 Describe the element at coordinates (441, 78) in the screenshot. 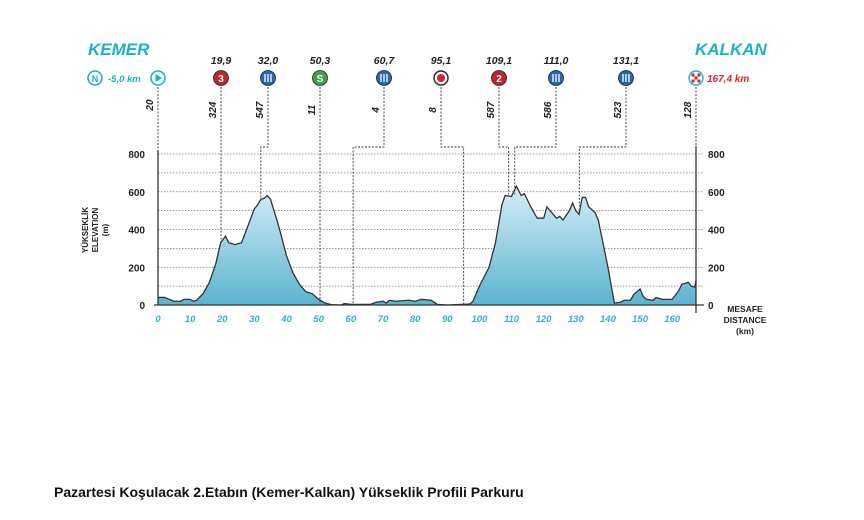

I see `bonus-dot` at that location.